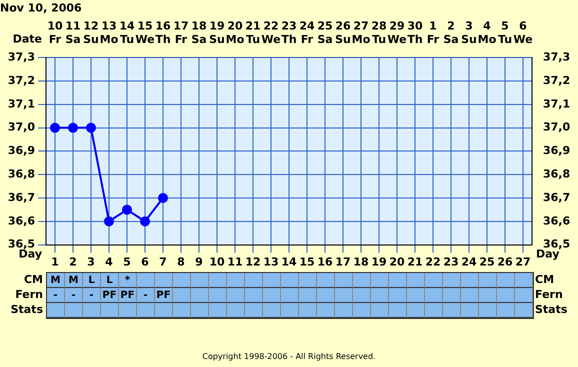 This screenshot has height=367, width=578. I want to click on x2-tick-label: 4 Mo, so click(487, 33).